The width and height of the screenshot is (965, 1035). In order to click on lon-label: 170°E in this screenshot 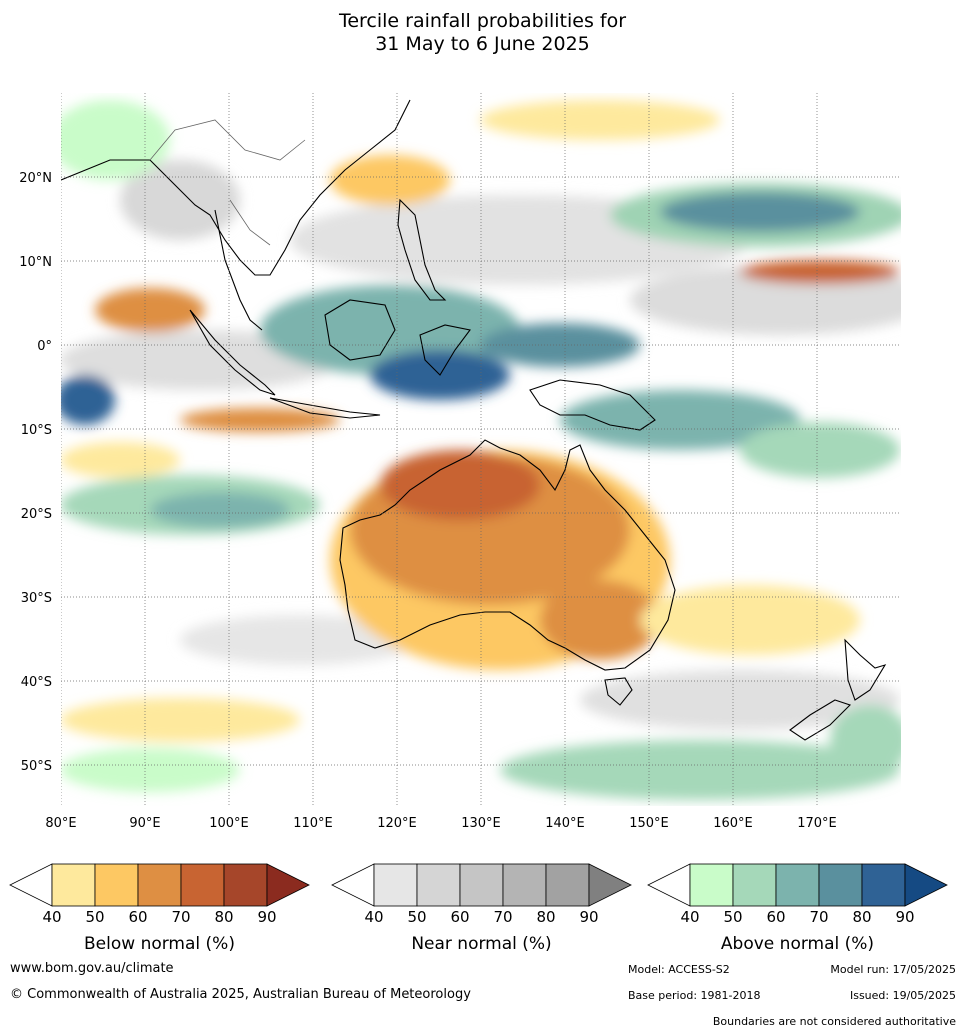, I will do `click(817, 823)`.